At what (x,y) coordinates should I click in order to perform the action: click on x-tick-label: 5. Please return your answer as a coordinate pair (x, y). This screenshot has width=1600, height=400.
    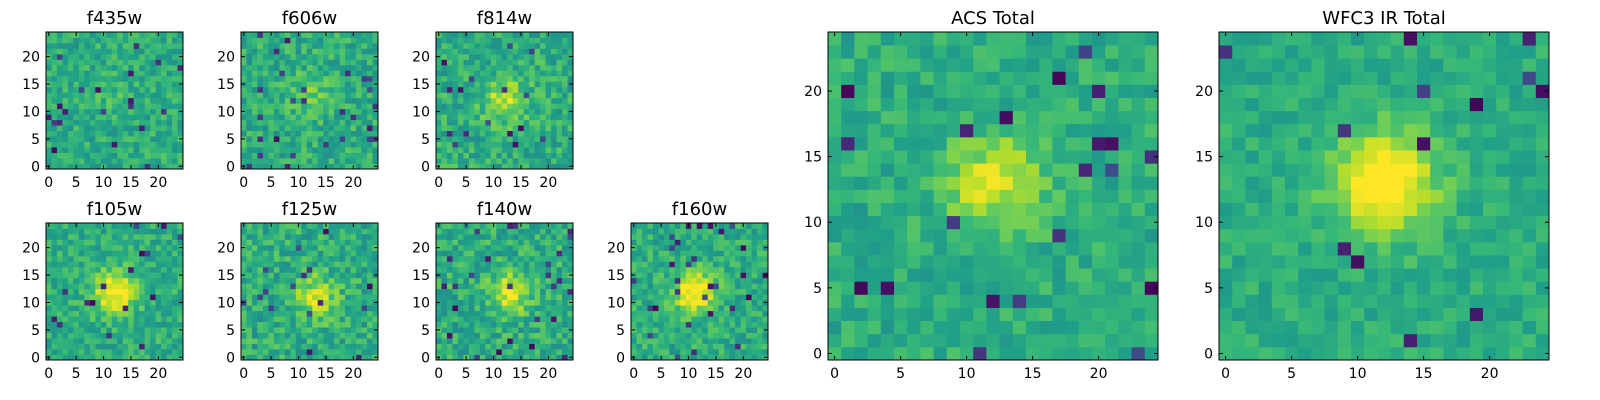
    Looking at the image, I should click on (271, 183).